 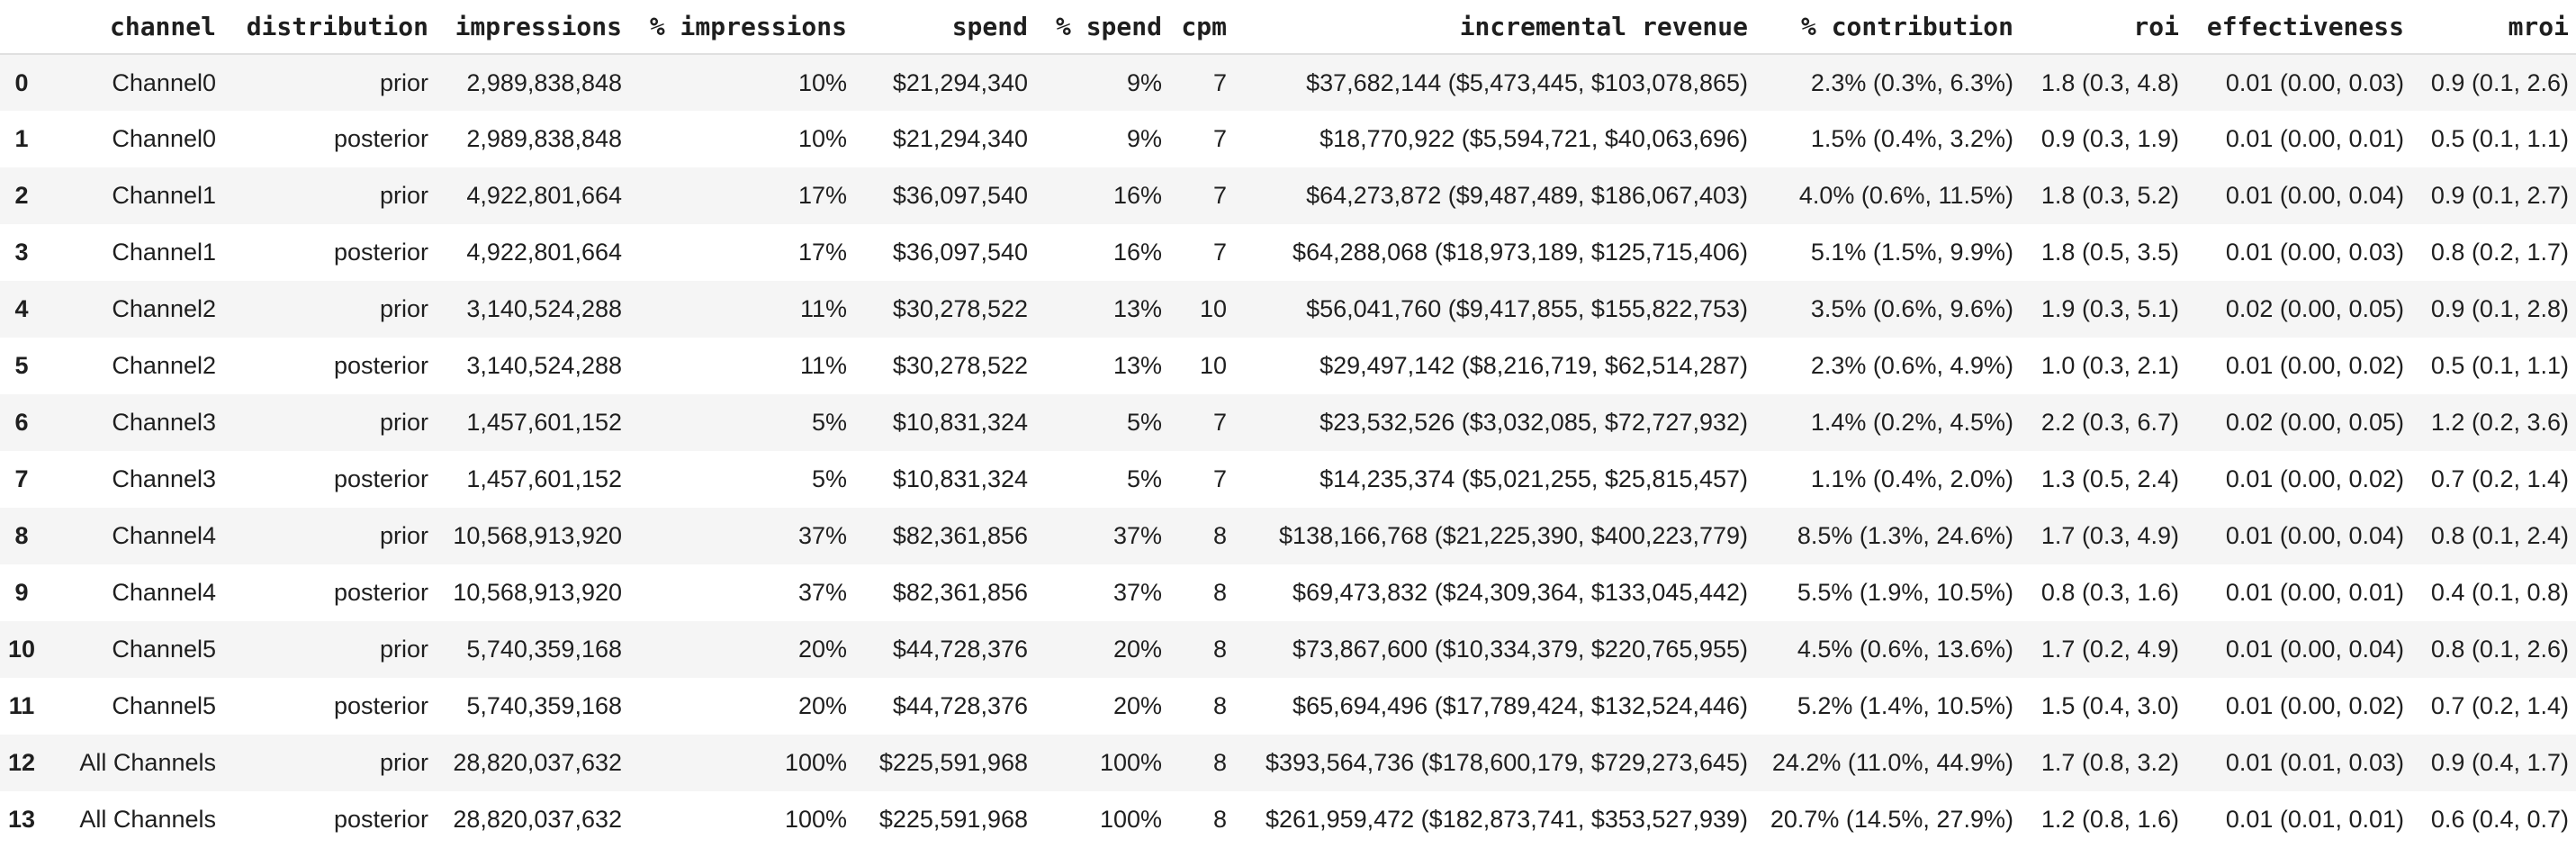 What do you see at coordinates (1102, 28) in the screenshot?
I see `column-header-pct-spend: % spend` at bounding box center [1102, 28].